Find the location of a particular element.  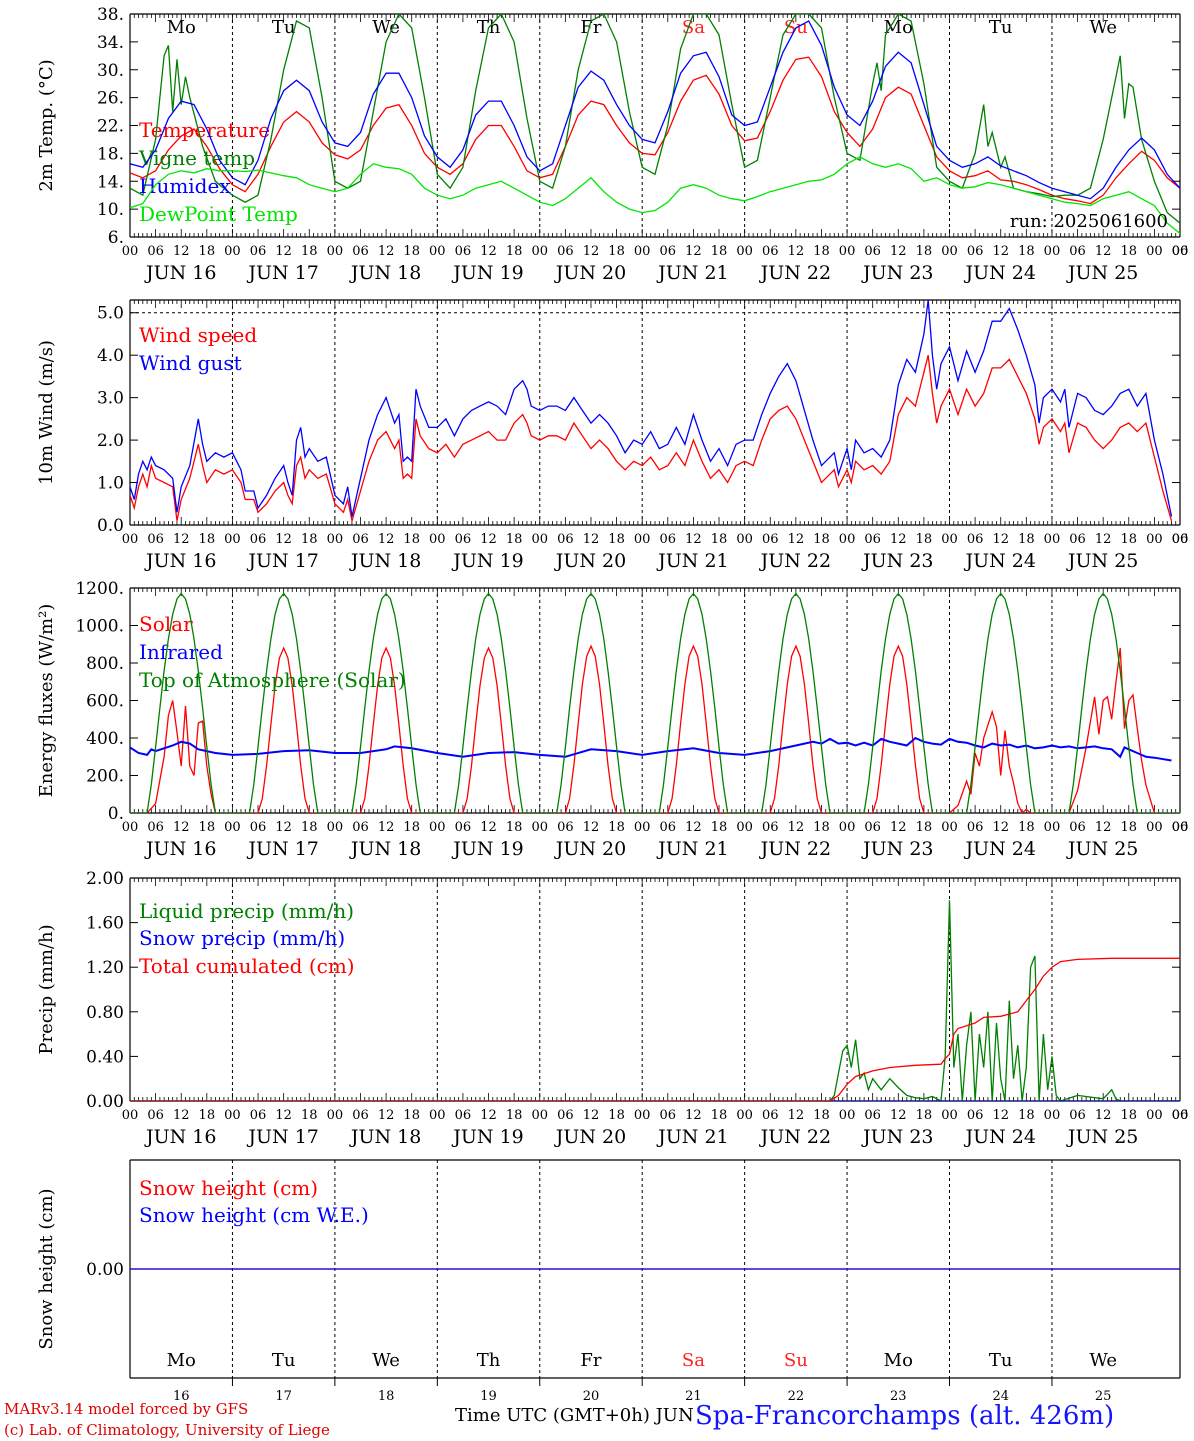

y-tick-label: 22. is located at coordinates (110, 127).